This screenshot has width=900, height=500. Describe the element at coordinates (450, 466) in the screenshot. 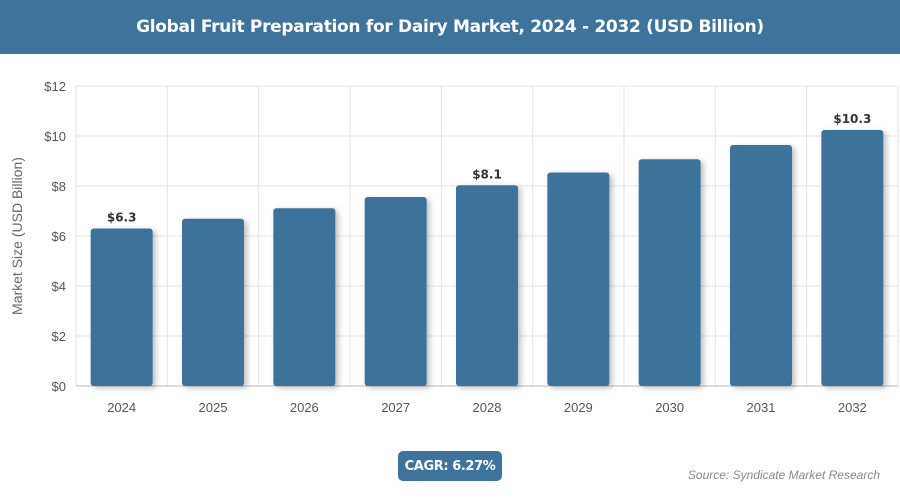

I see `cagr-badge: CAGR: 6.27%` at that location.